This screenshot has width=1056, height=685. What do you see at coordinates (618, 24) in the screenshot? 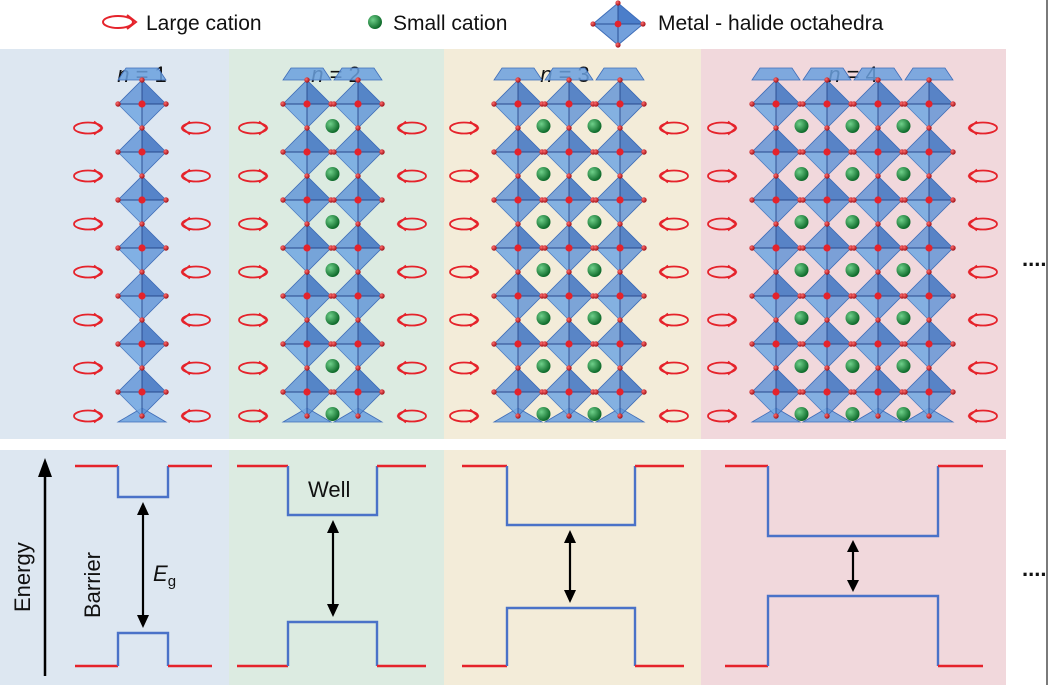
I see `octahedron-legend-icon` at bounding box center [618, 24].